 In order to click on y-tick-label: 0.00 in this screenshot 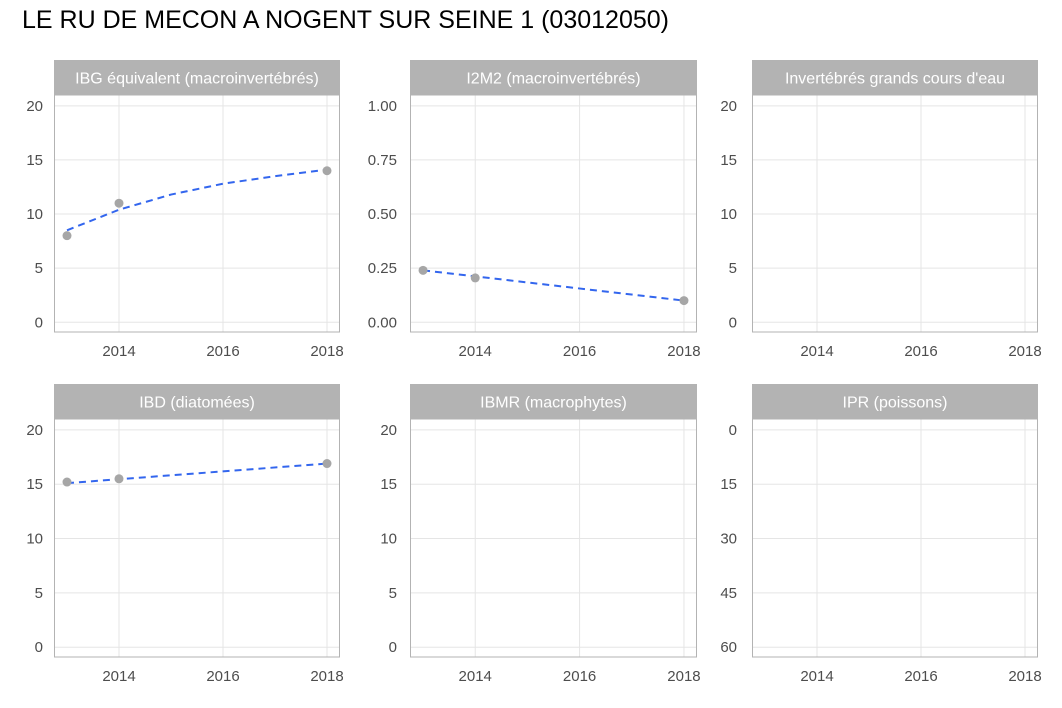, I will do `click(382, 322)`.